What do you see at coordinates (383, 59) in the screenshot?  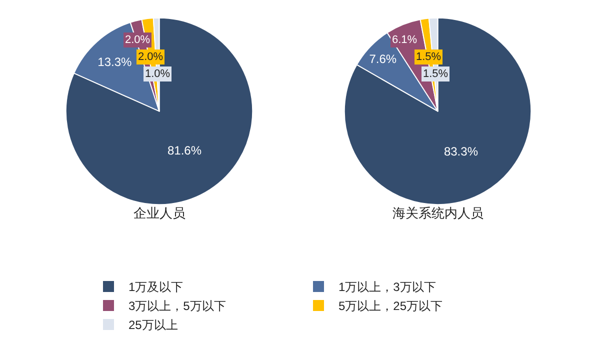 I see `data-label: 7.6%` at bounding box center [383, 59].